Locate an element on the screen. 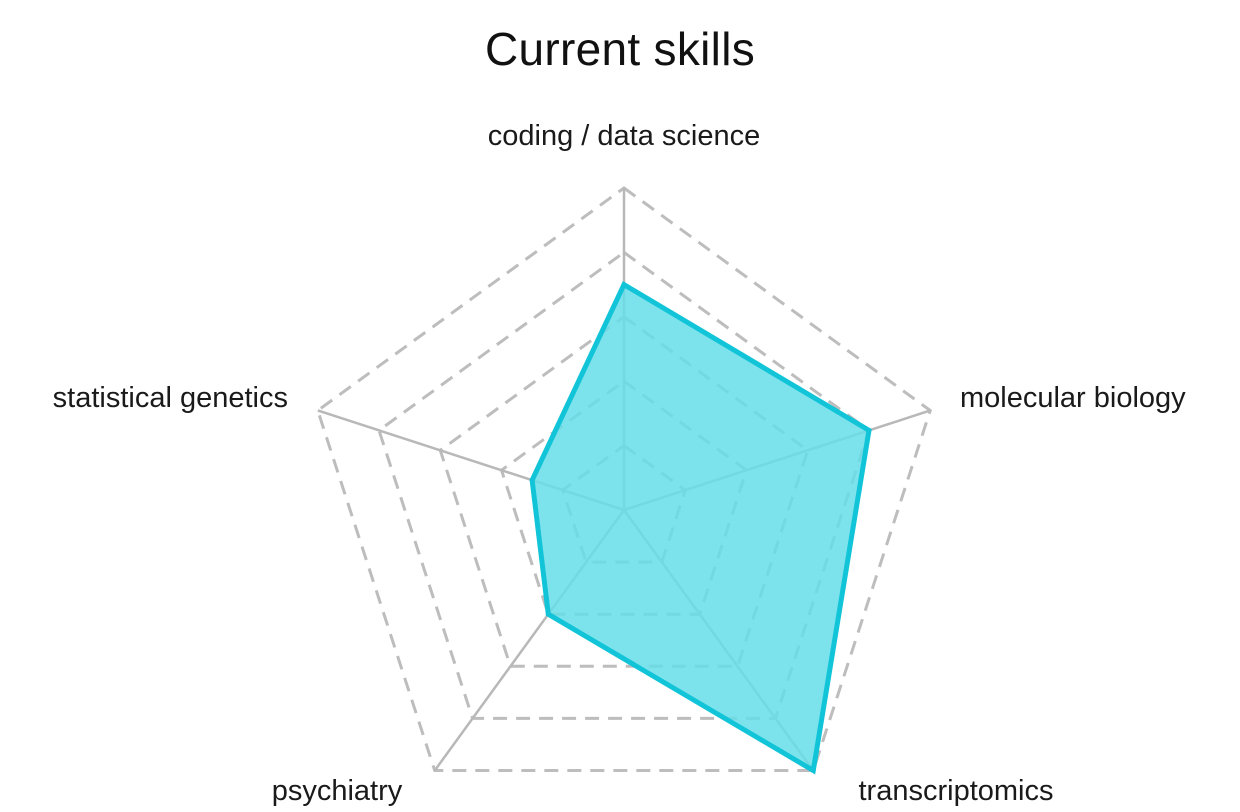 The image size is (1240, 812). chart-title: Current skills is located at coordinates (620, 49).